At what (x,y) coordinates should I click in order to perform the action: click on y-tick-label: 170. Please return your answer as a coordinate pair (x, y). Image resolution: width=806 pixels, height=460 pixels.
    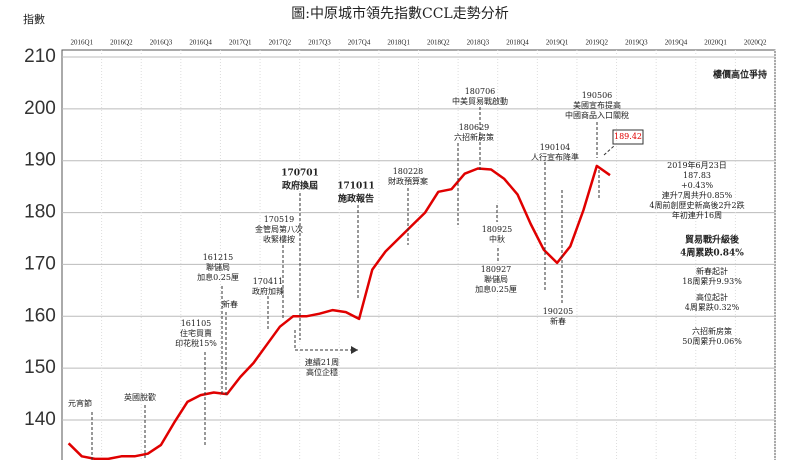
    Looking at the image, I should click on (40, 263).